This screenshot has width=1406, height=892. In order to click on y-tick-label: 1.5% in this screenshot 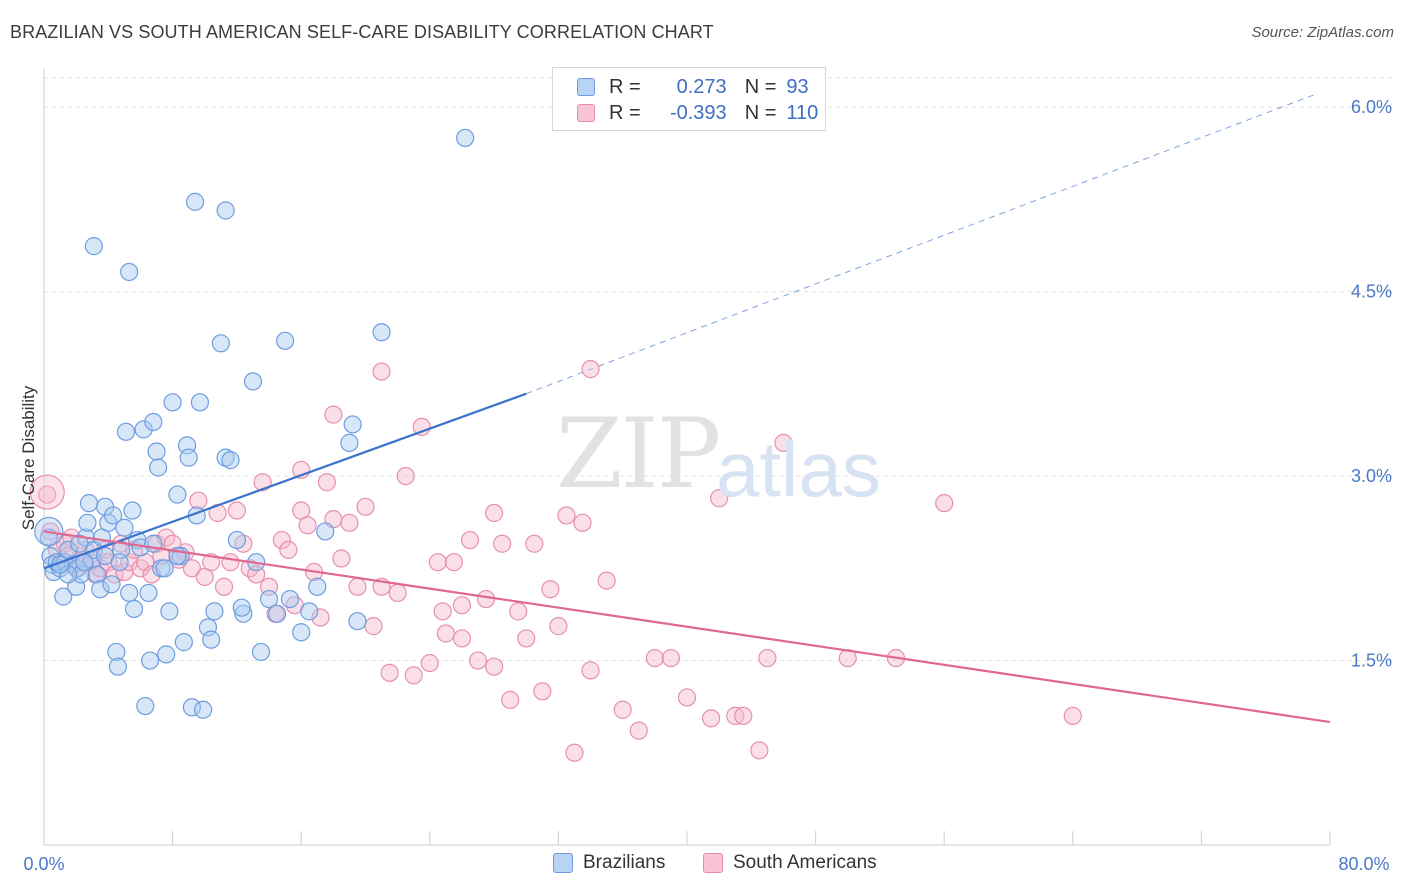, I will do `click(1371, 661)`.